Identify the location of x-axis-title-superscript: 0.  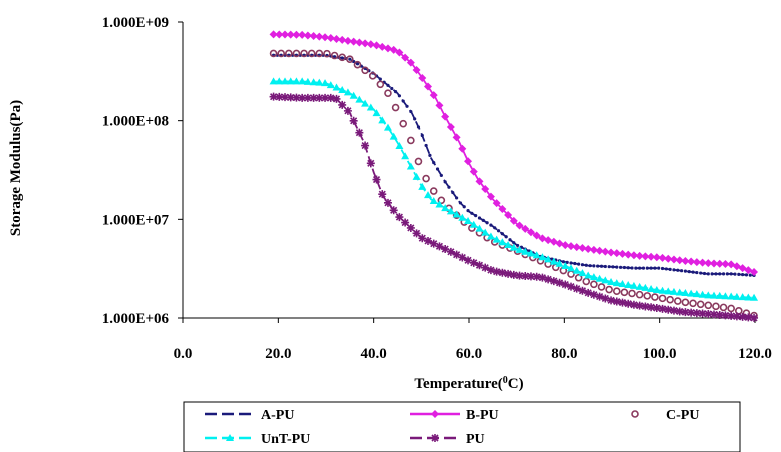
(505, 380).